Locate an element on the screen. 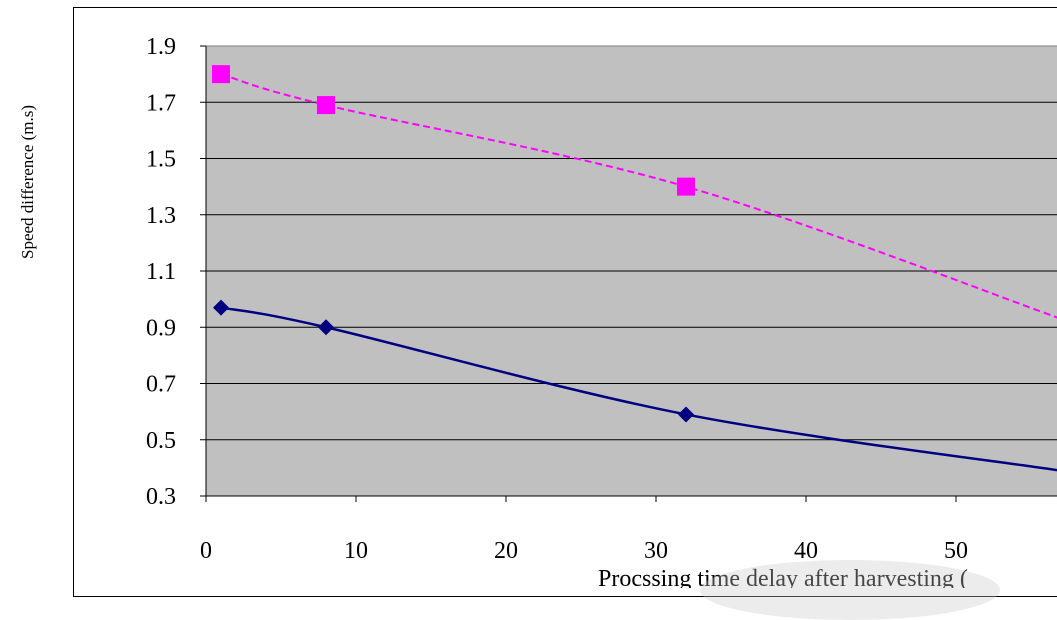 The image size is (1057, 620). y-tick-label: 0.9 is located at coordinates (161, 328).